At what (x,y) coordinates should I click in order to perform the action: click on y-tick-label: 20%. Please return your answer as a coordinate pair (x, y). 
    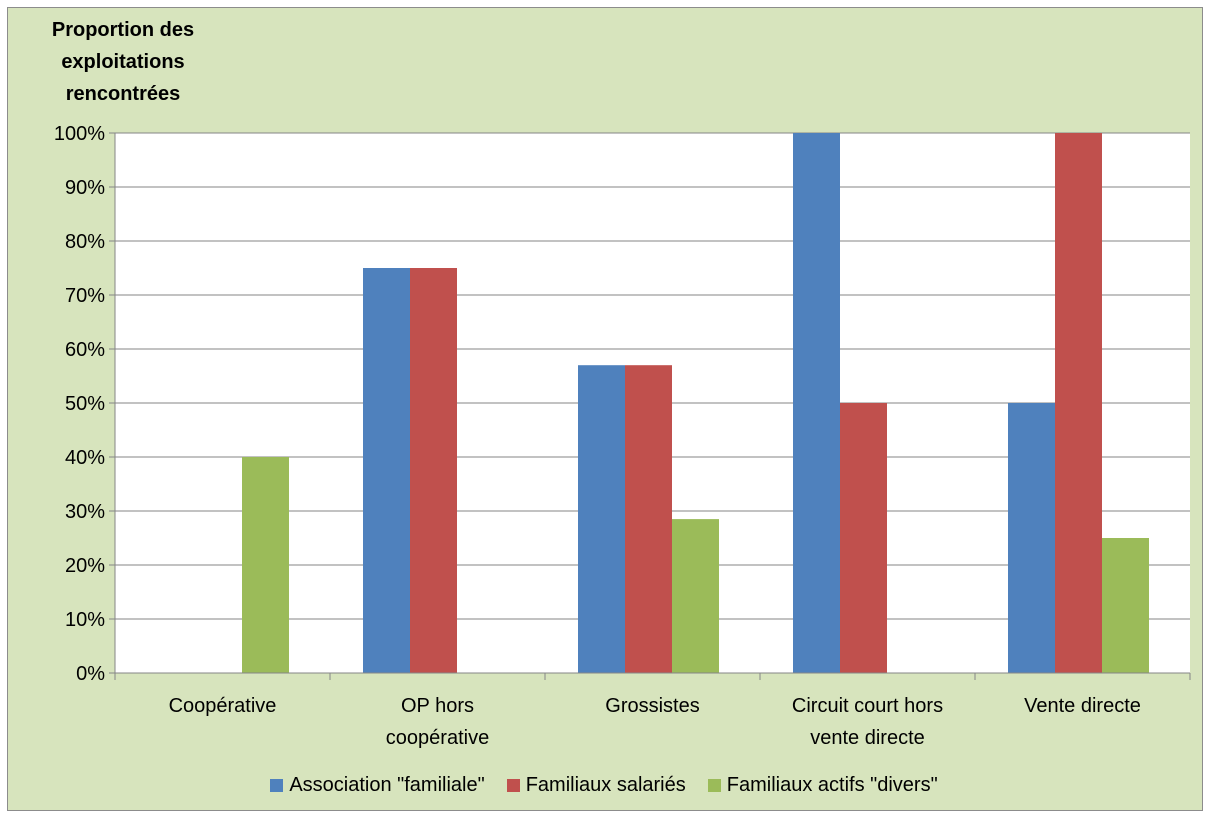
    Looking at the image, I should click on (85, 566).